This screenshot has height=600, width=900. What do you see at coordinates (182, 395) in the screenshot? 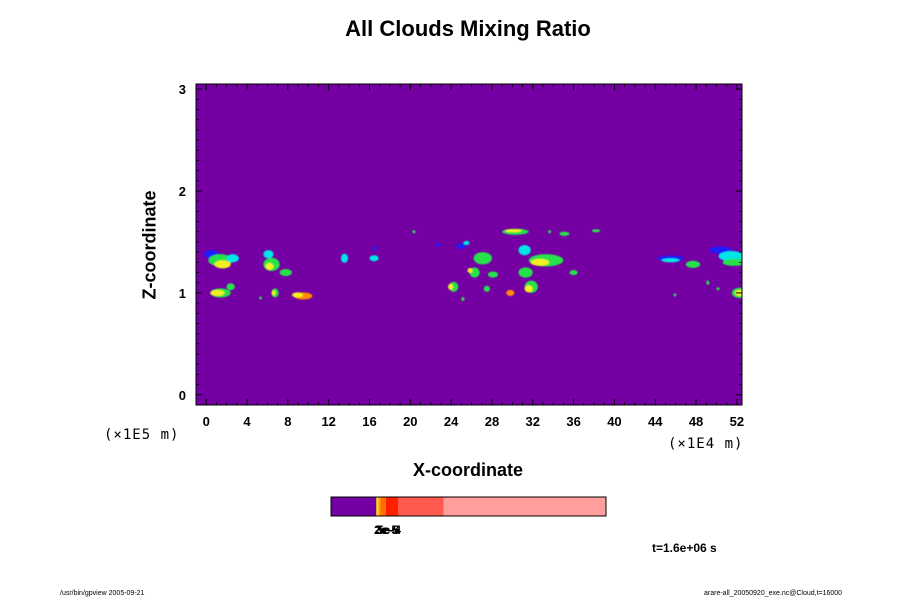
I see `y-tick-label: 0` at bounding box center [182, 395].